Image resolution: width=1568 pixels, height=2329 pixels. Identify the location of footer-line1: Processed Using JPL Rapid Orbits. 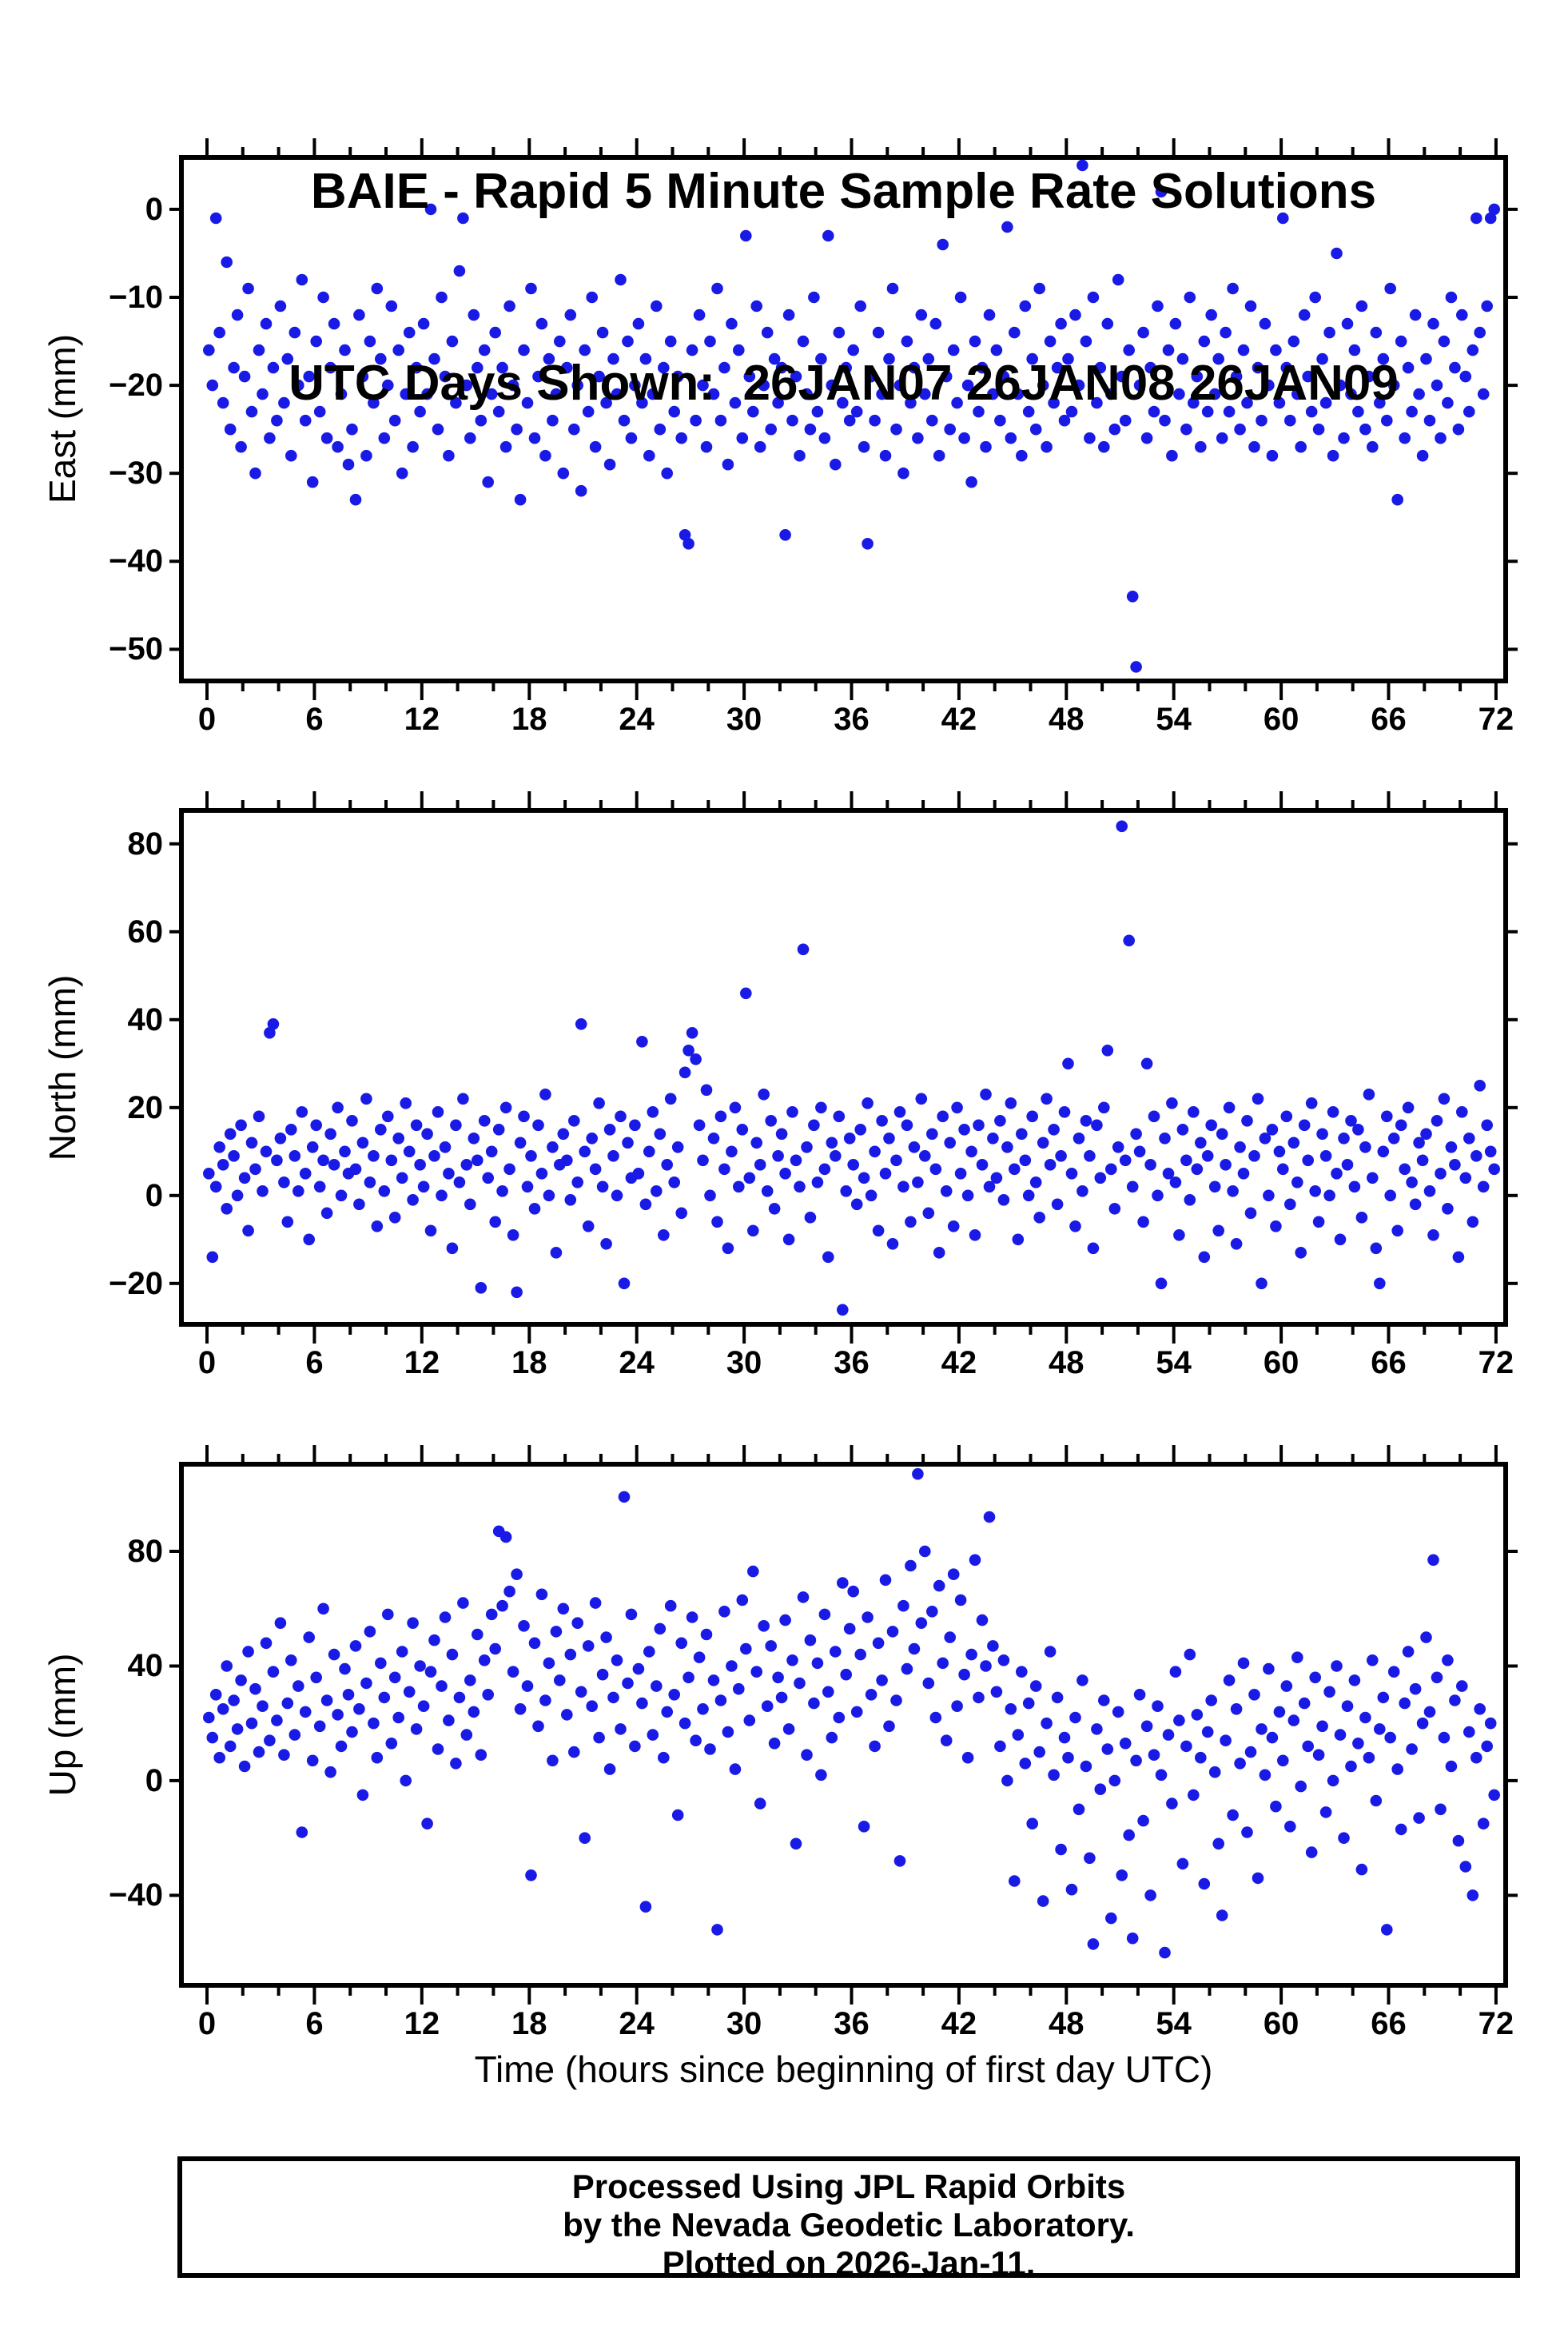
(848, 2186).